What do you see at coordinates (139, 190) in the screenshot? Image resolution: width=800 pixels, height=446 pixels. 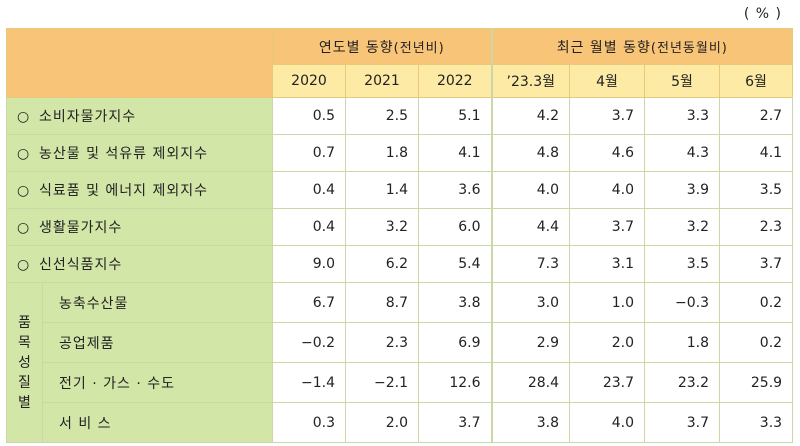 I see `row-label: ○ 식료품 및 에너지 제외지수` at bounding box center [139, 190].